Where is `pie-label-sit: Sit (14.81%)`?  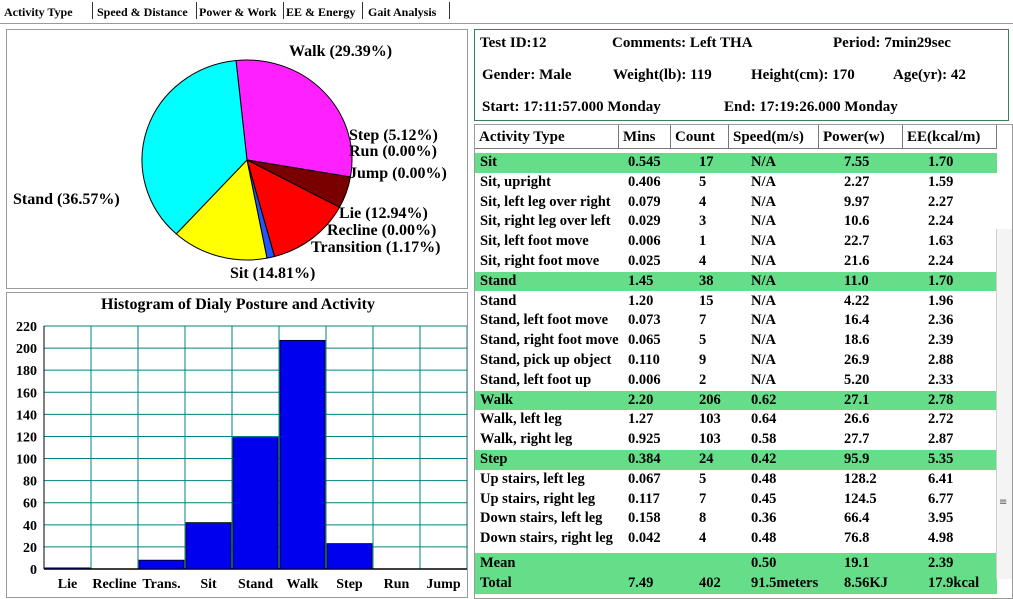 pie-label-sit: Sit (14.81%) is located at coordinates (273, 273).